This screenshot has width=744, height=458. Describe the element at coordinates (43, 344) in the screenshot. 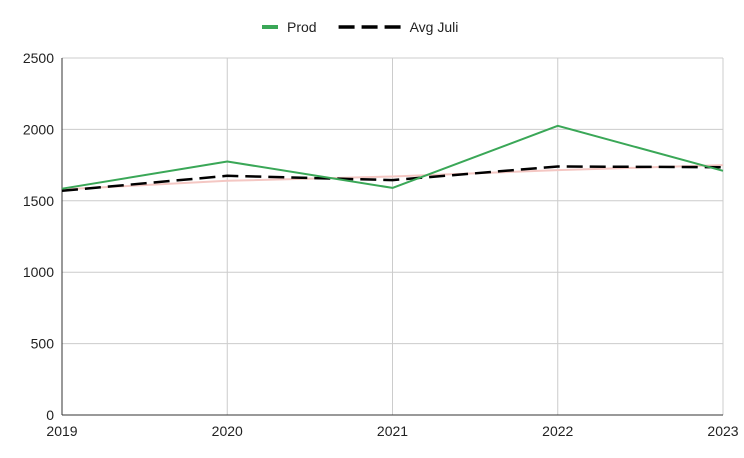

I see `y-tick-label: 500` at that location.